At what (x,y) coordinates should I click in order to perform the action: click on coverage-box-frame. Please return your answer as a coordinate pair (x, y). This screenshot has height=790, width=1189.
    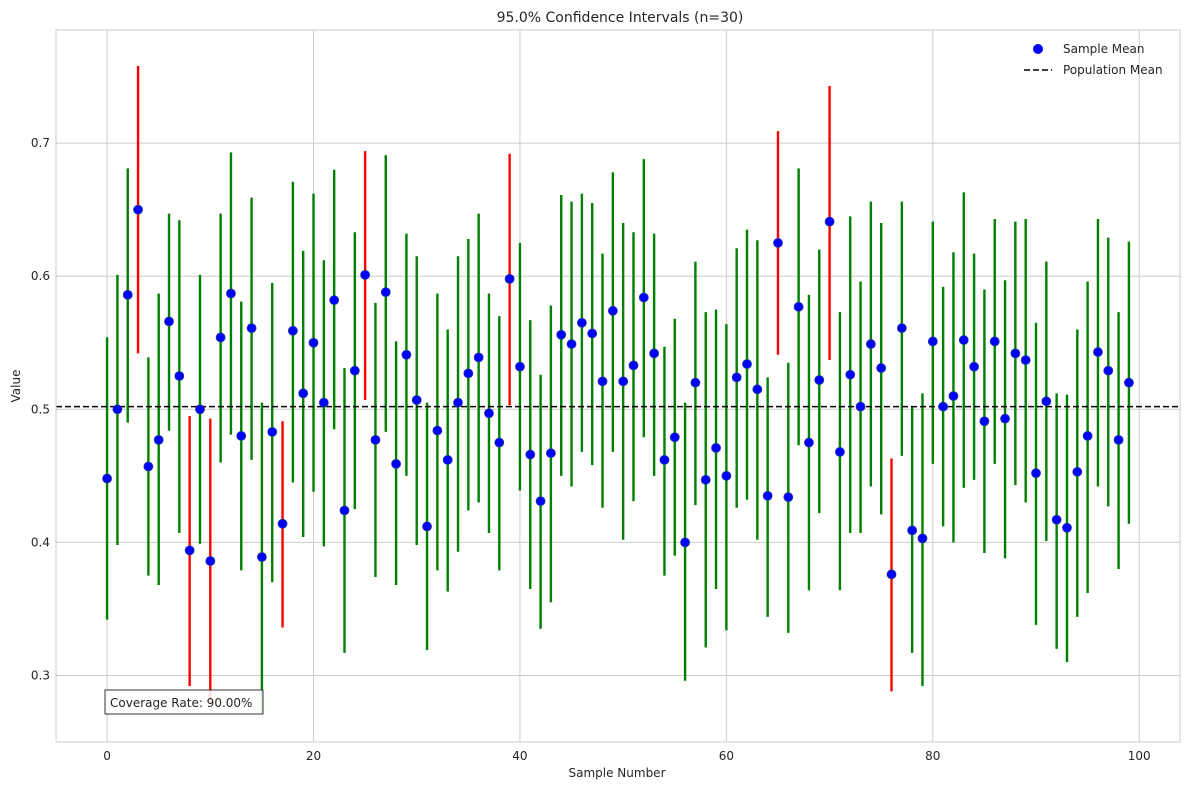
    Looking at the image, I should click on (184, 702).